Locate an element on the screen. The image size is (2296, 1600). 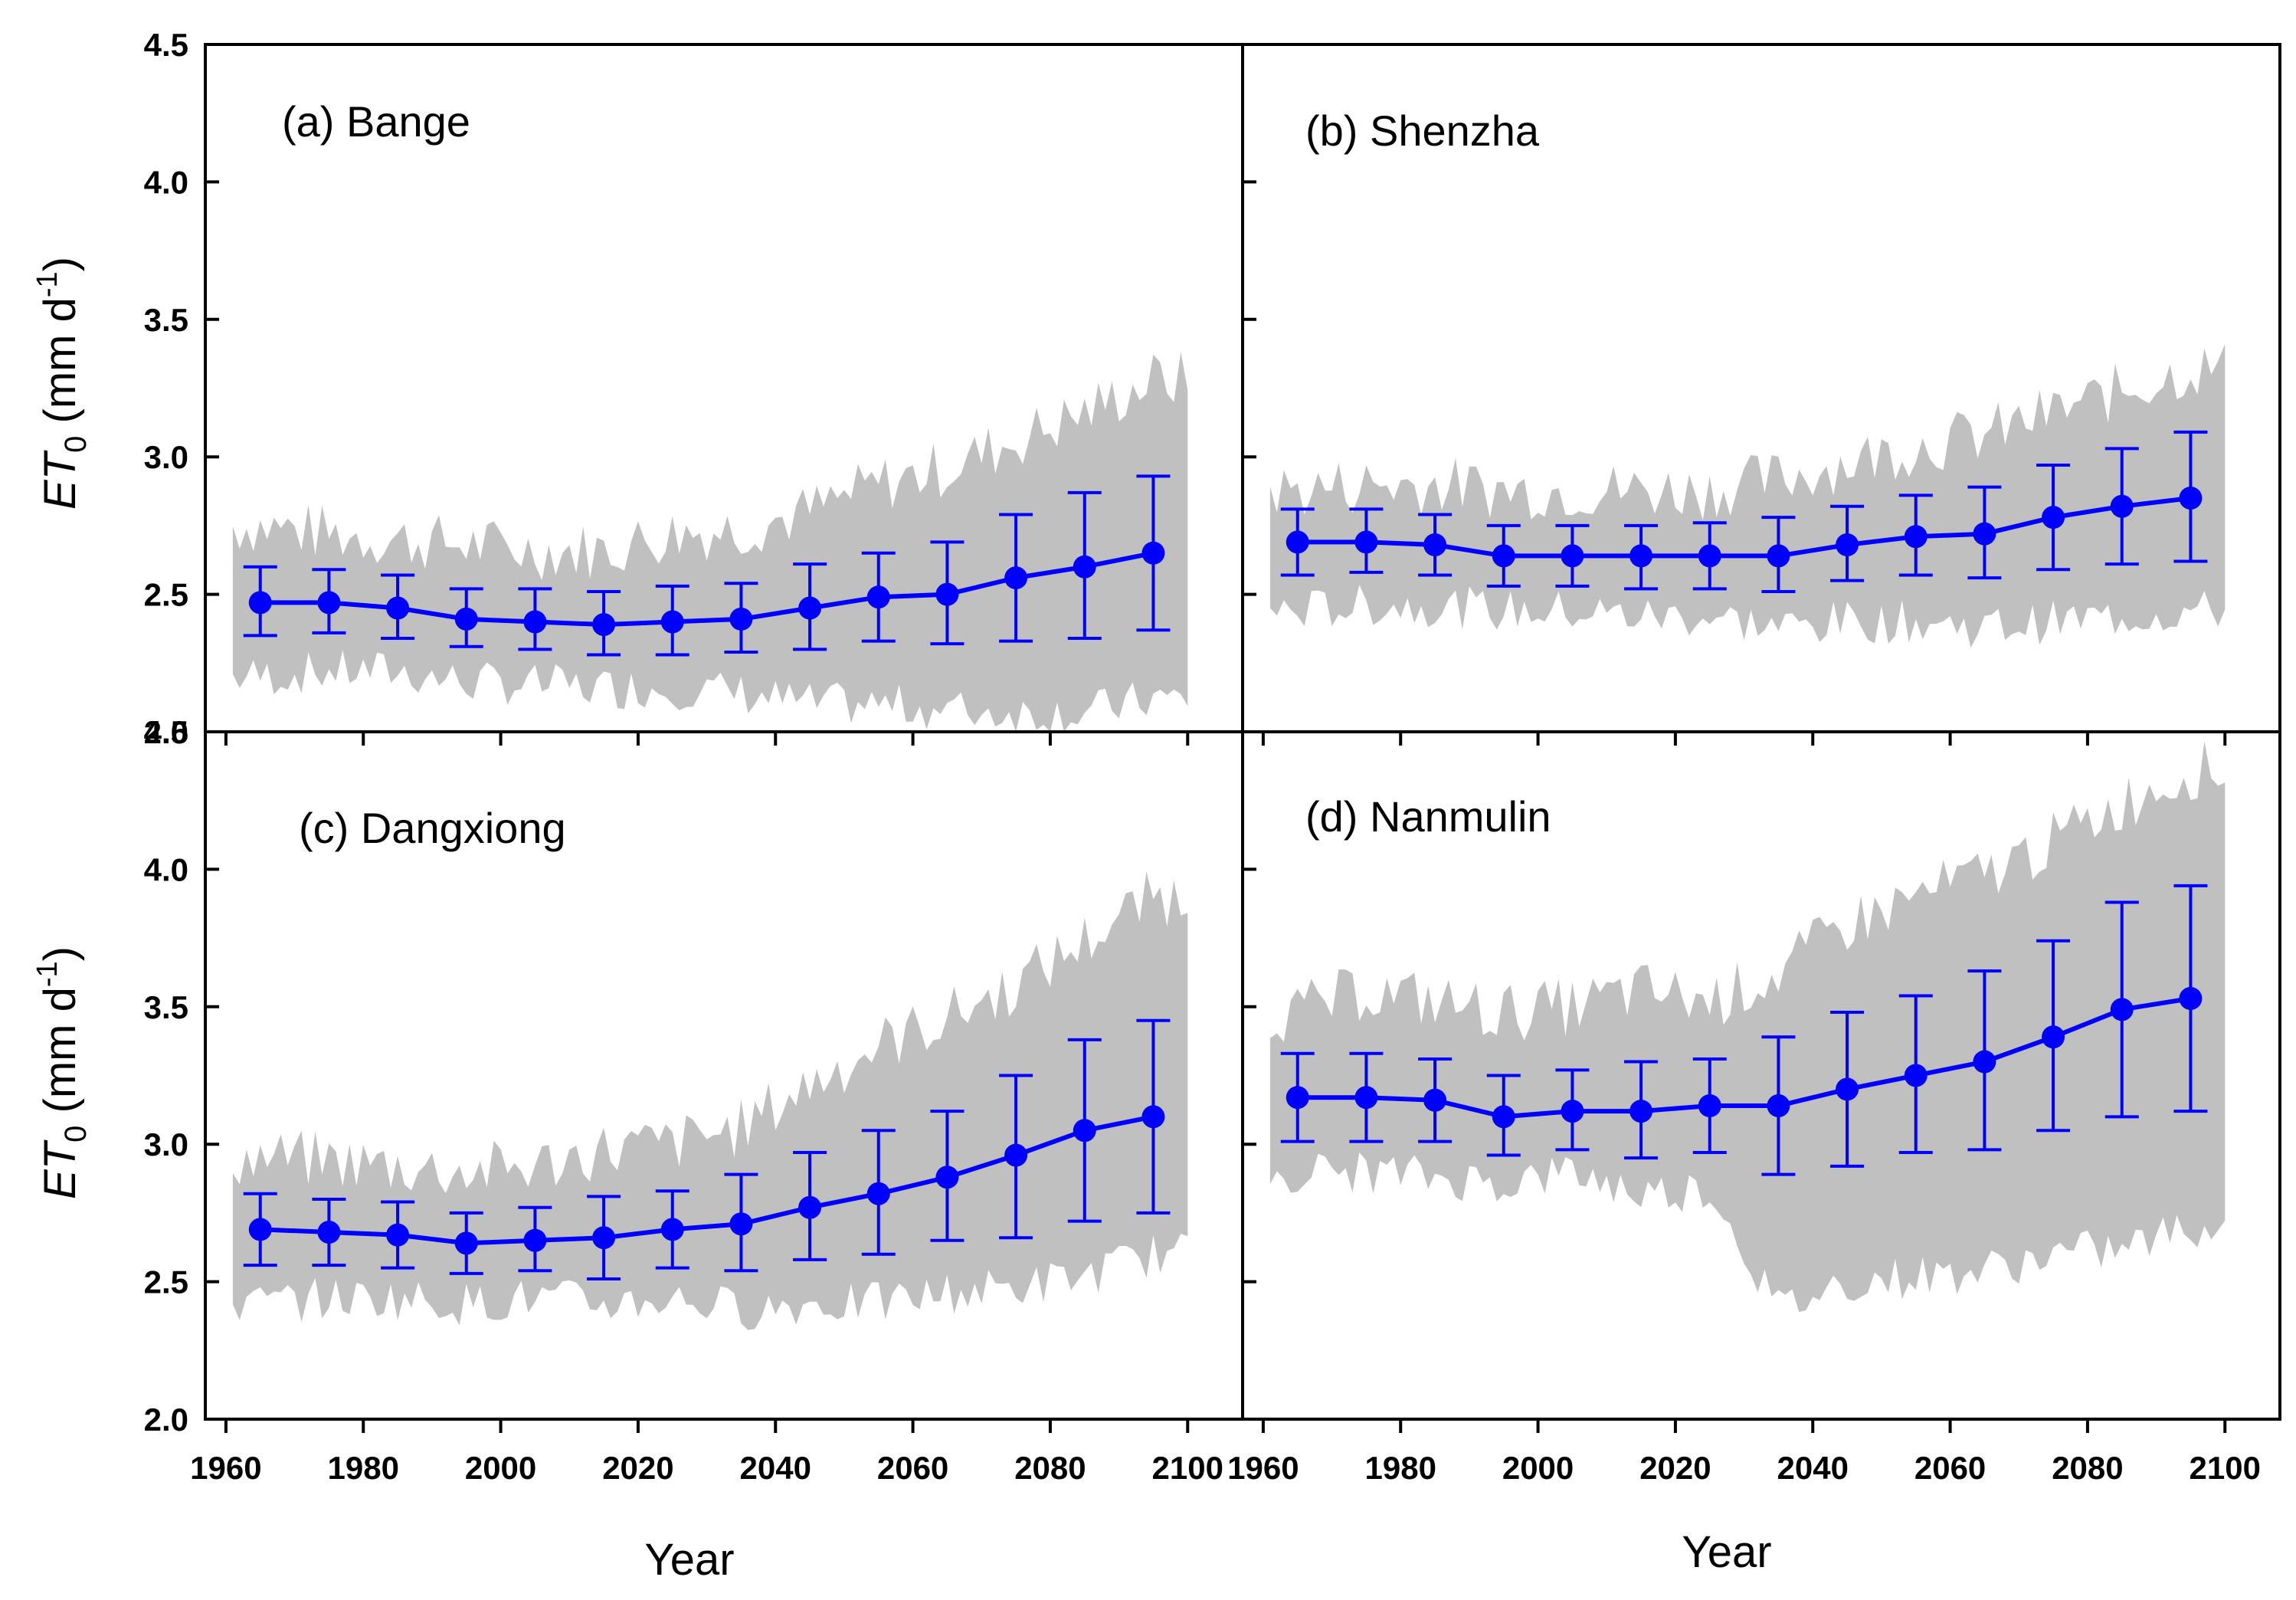
mean-point-c-2085 is located at coordinates (1084, 1131).